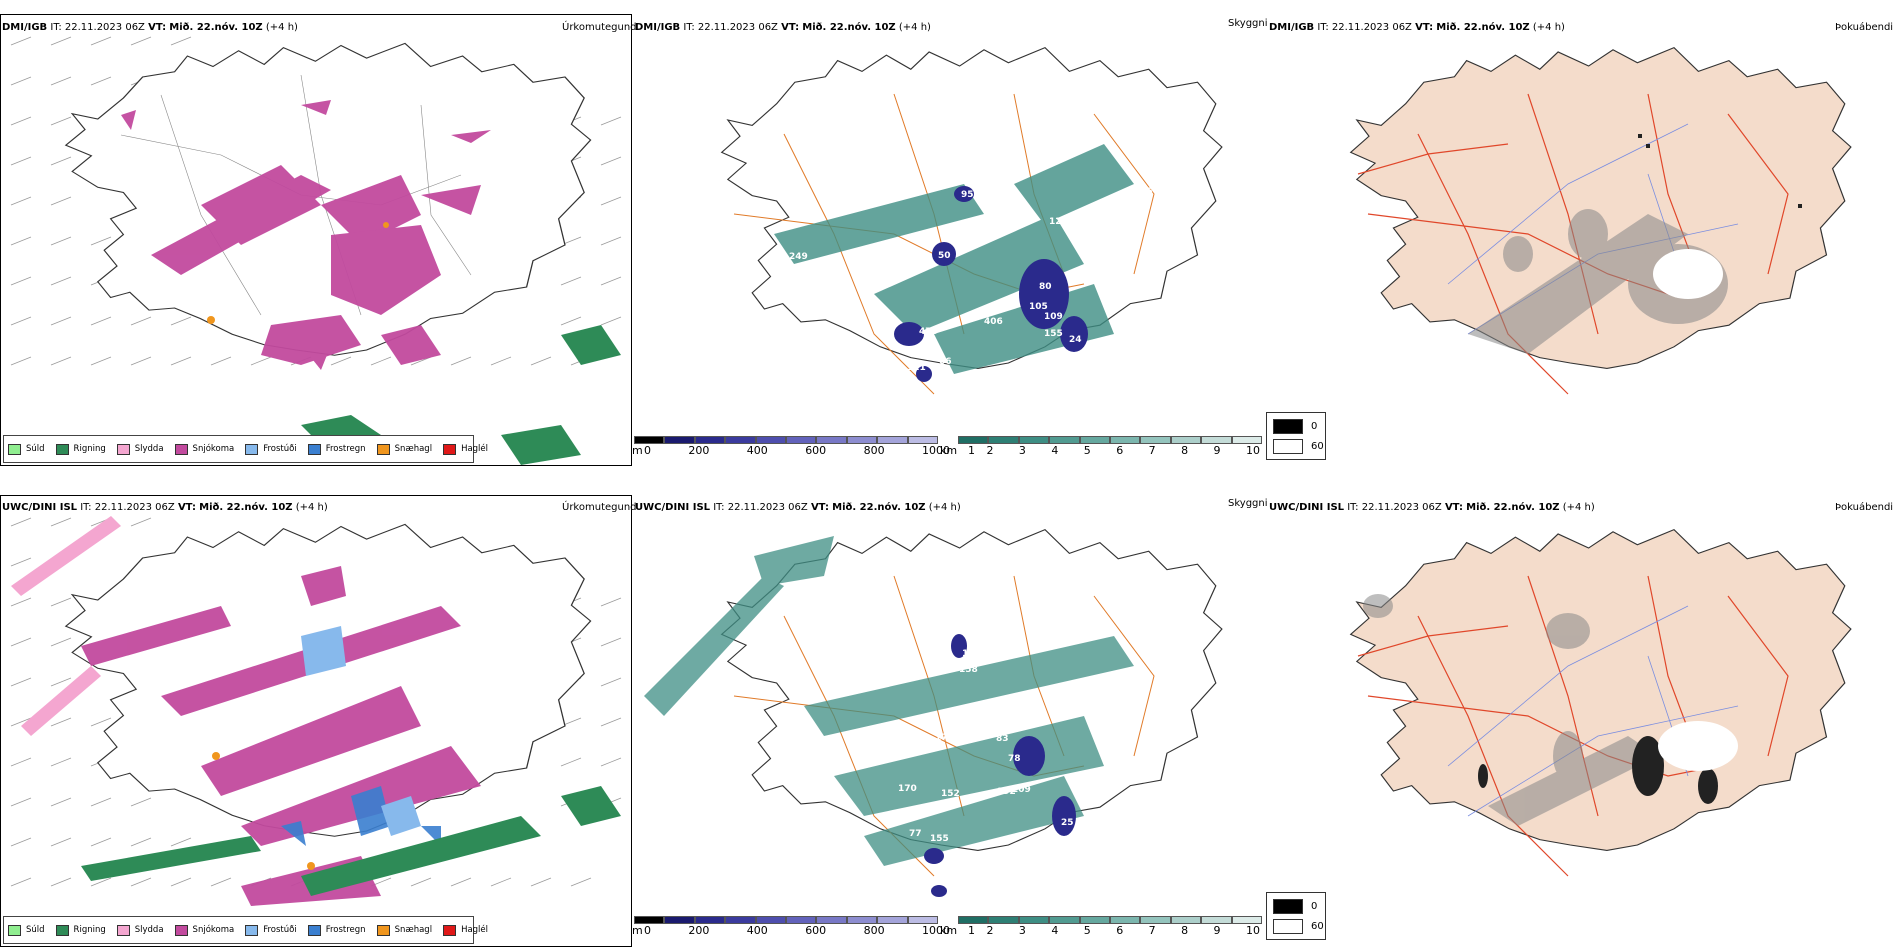 This screenshot has width=1900, height=950. Describe the element at coordinates (345, 449) in the screenshot. I see `legend-label: Frostregn` at that location.